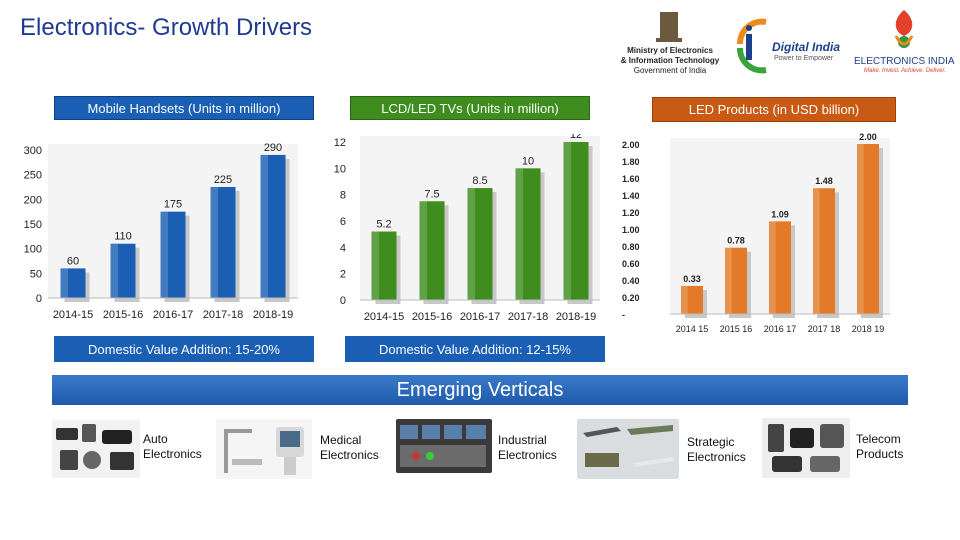  Describe the element at coordinates (904, 29) in the screenshot. I see `electronics-india-emblem-icon` at that location.